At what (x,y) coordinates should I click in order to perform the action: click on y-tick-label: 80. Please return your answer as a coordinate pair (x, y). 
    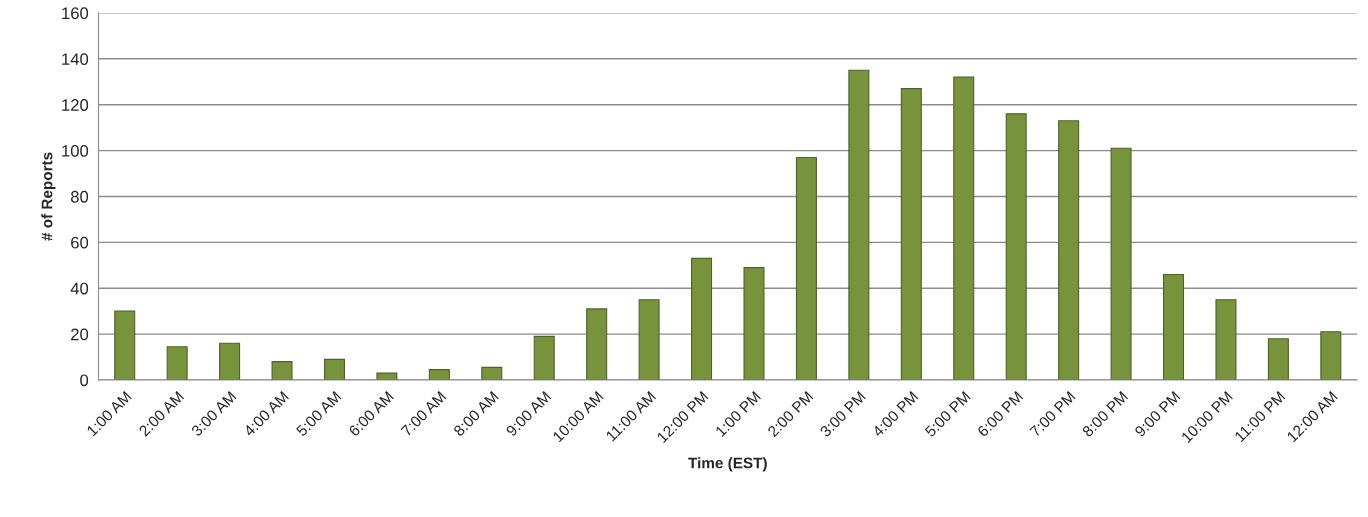
    Looking at the image, I should click on (79, 196).